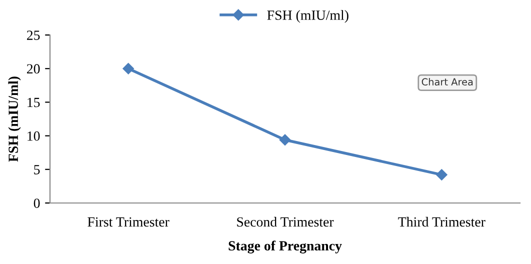 Image resolution: width=531 pixels, height=264 pixels. Describe the element at coordinates (285, 221) in the screenshot. I see `x-tick-label: Second Trimester` at that location.